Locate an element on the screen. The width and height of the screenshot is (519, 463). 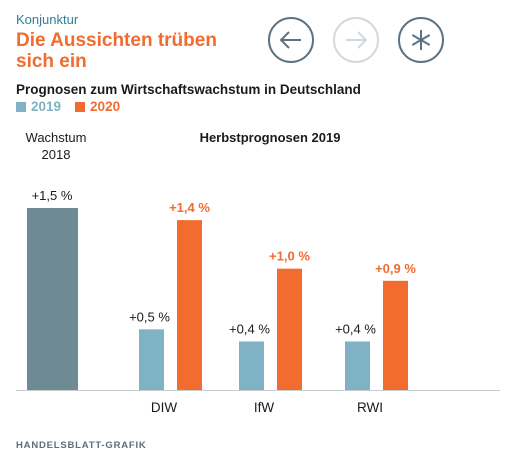
arrow-left-icon is located at coordinates (290, 40).